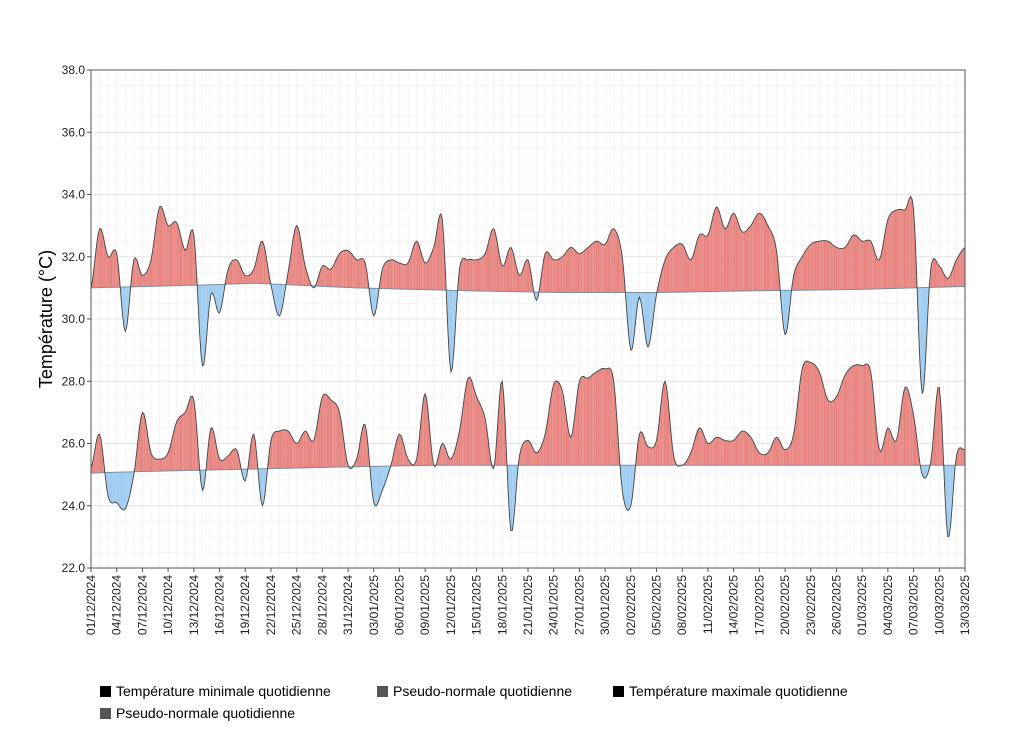 The height and width of the screenshot is (743, 1024). Describe the element at coordinates (194, 605) in the screenshot. I see `x-tick-label: 13/12/2024` at that location.